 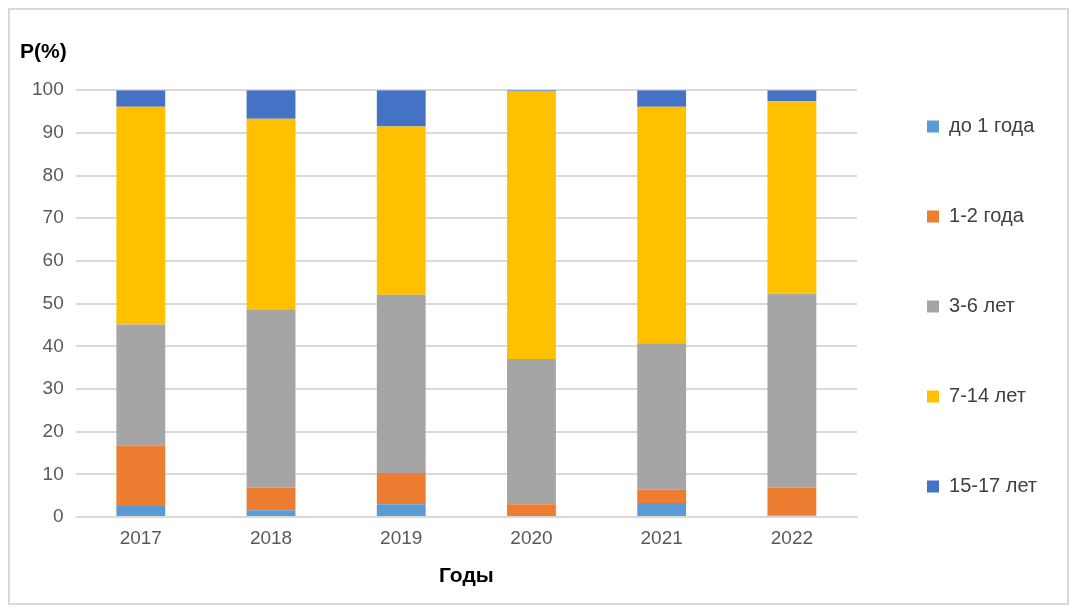 What do you see at coordinates (53, 260) in the screenshot?
I see `y-tick-label: 60` at bounding box center [53, 260].